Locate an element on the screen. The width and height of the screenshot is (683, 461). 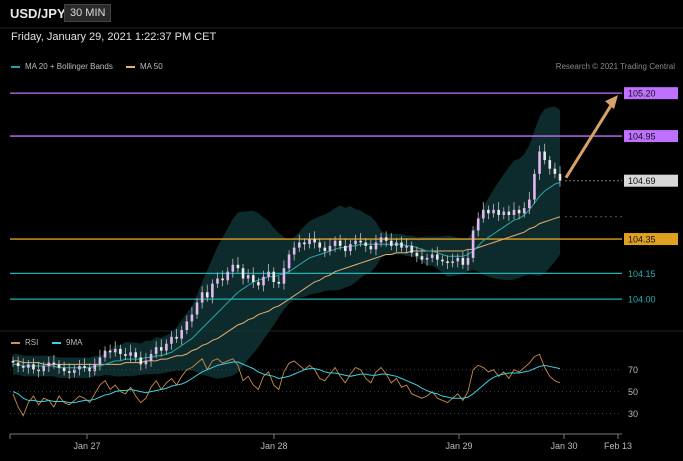
rsi-line is located at coordinates (286, 385).